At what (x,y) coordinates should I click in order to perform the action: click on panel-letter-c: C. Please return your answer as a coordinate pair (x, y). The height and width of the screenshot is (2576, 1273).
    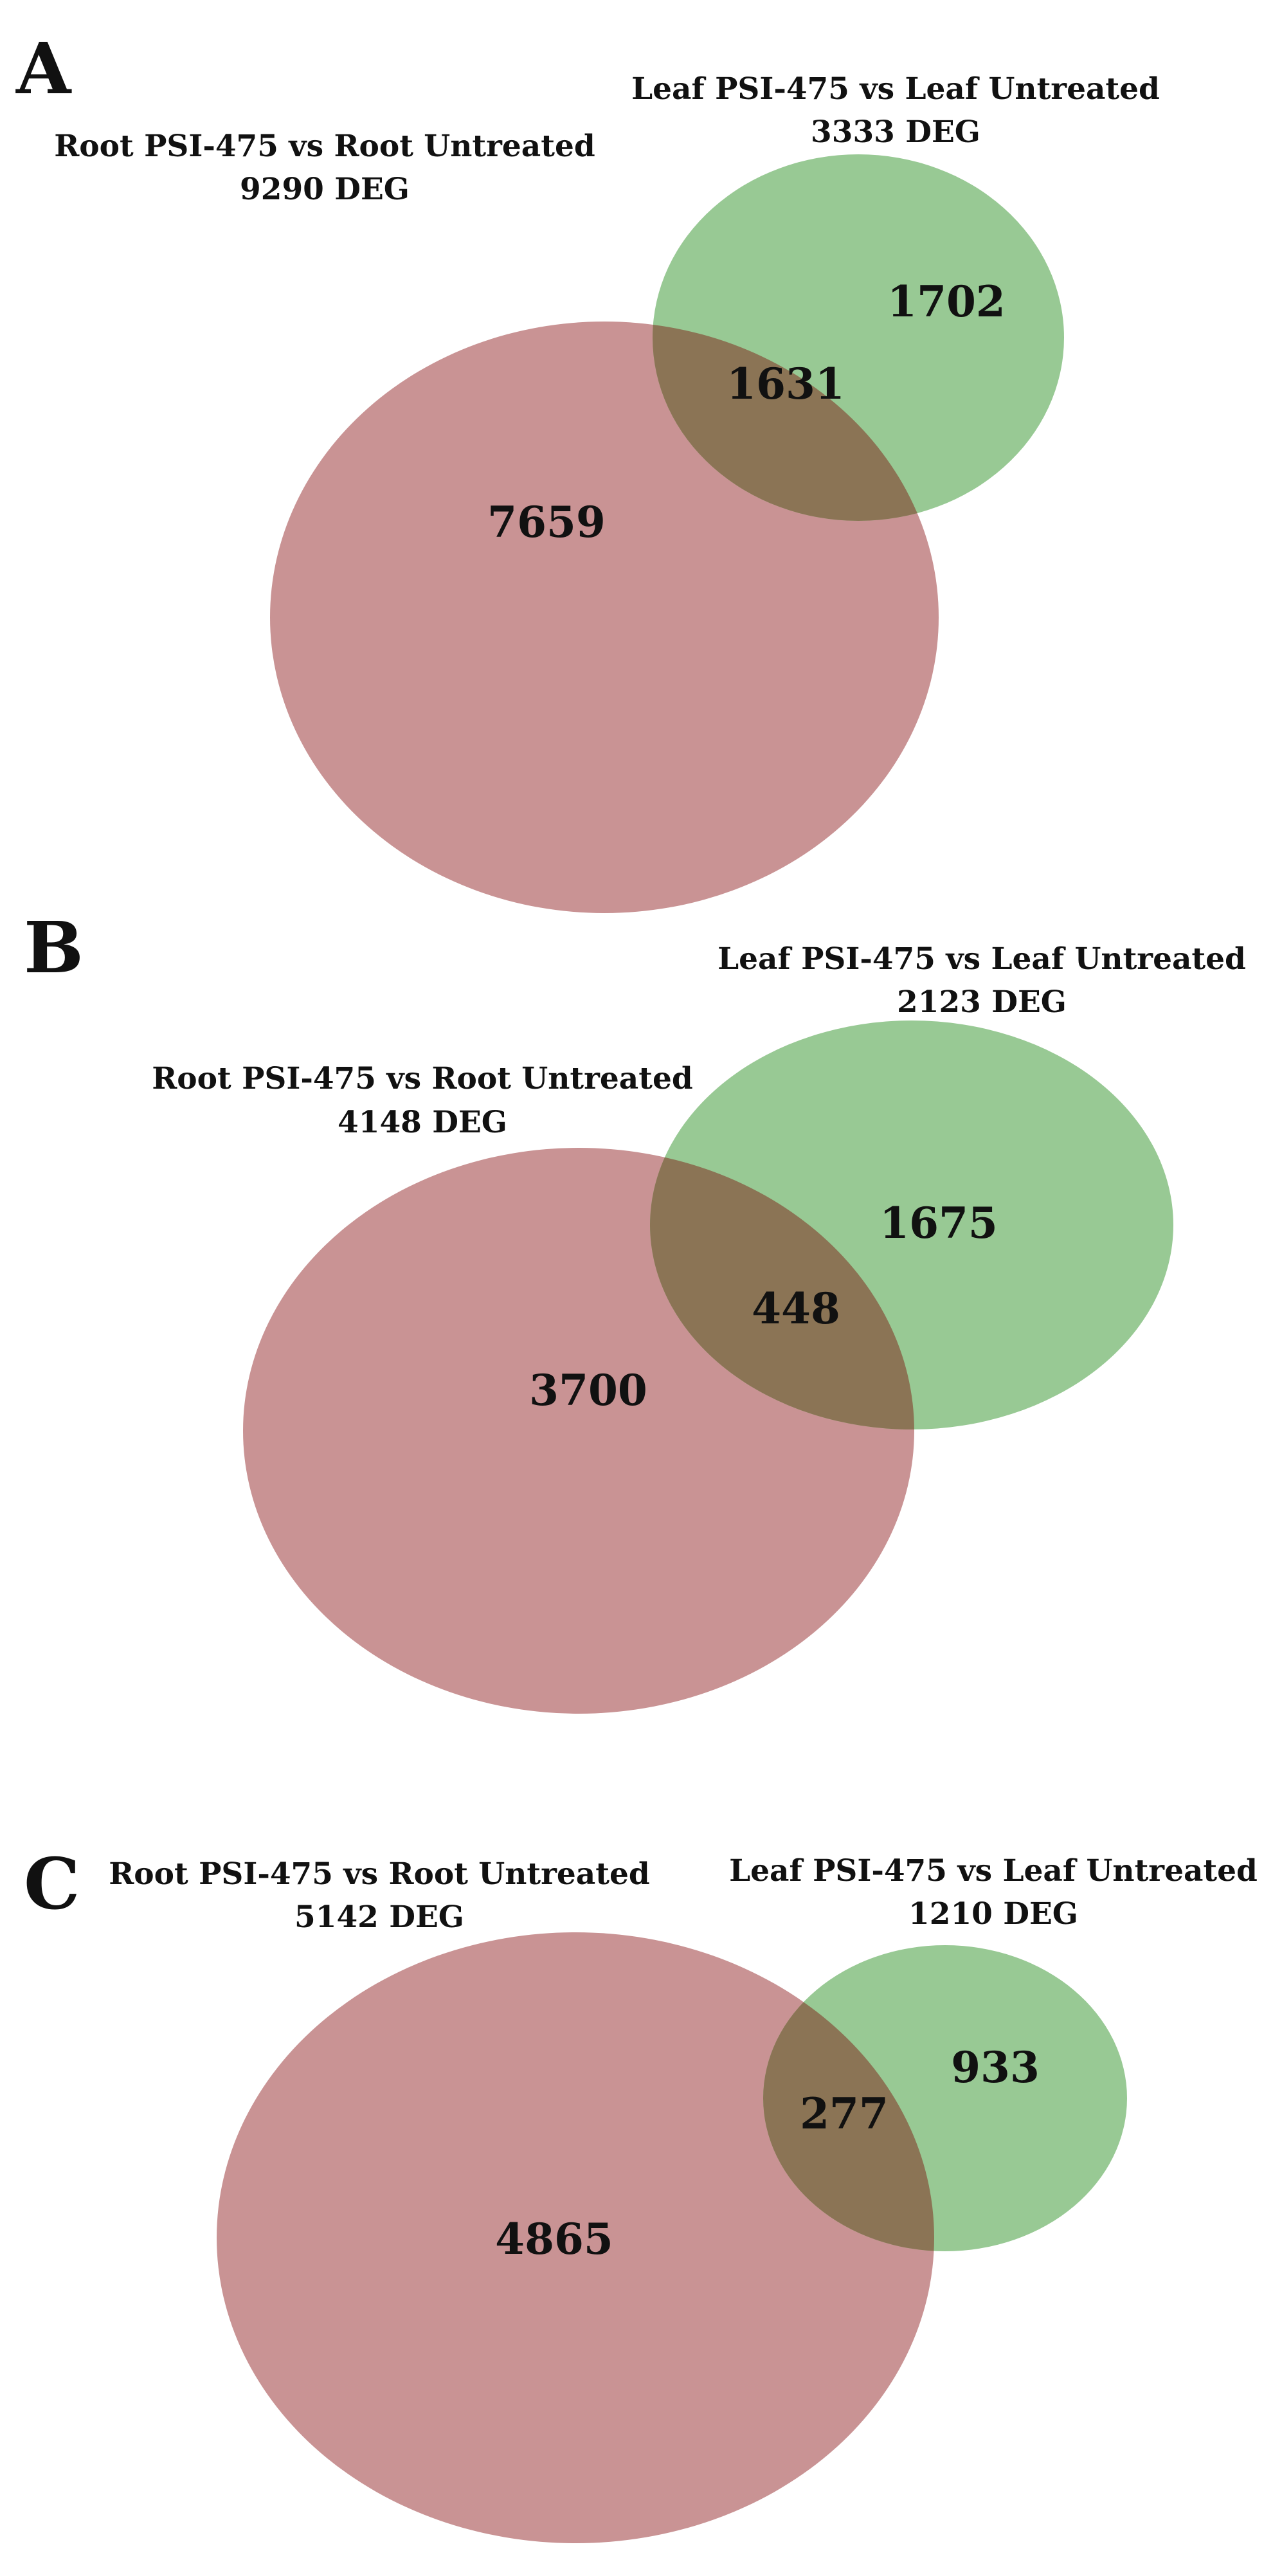
    Looking at the image, I should click on (52, 1883).